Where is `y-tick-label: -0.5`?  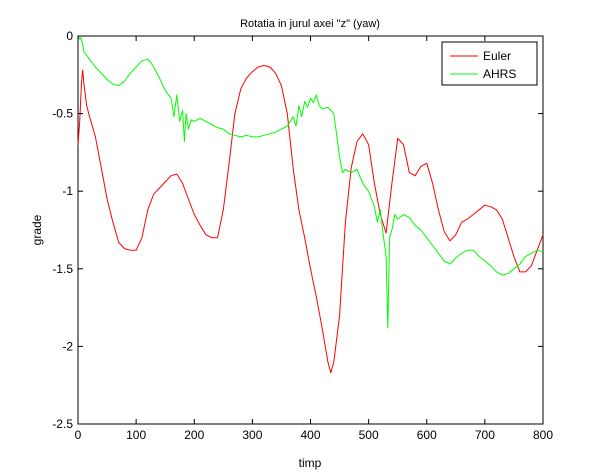 y-tick-label: -0.5 is located at coordinates (62, 114).